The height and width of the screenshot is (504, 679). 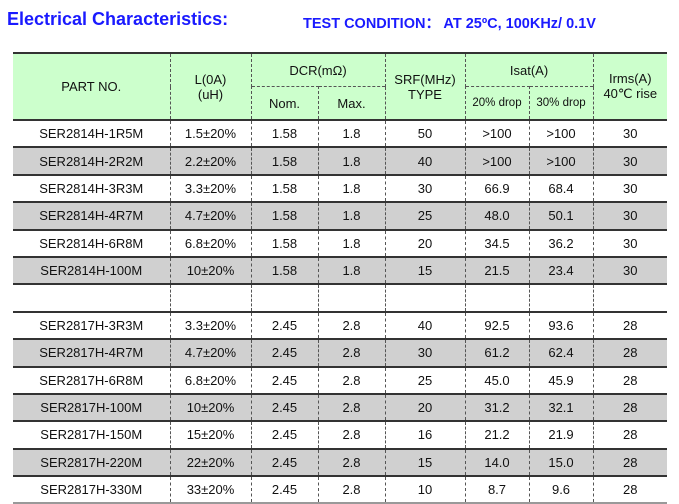 What do you see at coordinates (92, 489) in the screenshot?
I see `cell-part-no: SER2817H-330M` at bounding box center [92, 489].